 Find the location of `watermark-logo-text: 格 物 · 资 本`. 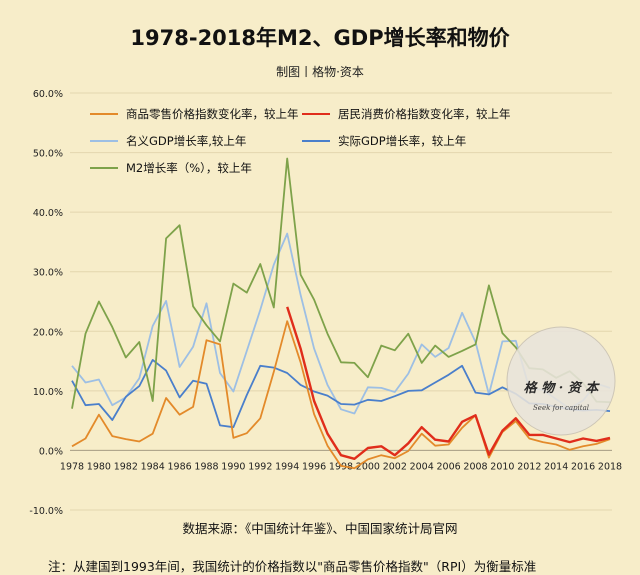

watermark-logo-text: 格 物 · 资 本 is located at coordinates (562, 388).